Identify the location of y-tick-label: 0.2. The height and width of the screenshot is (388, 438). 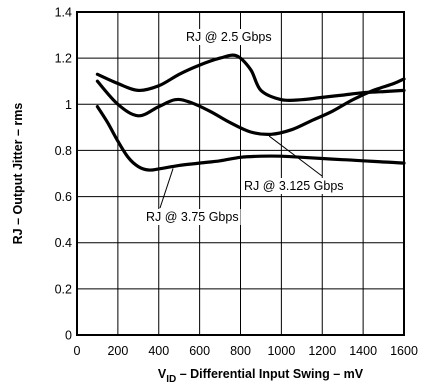
(63, 289).